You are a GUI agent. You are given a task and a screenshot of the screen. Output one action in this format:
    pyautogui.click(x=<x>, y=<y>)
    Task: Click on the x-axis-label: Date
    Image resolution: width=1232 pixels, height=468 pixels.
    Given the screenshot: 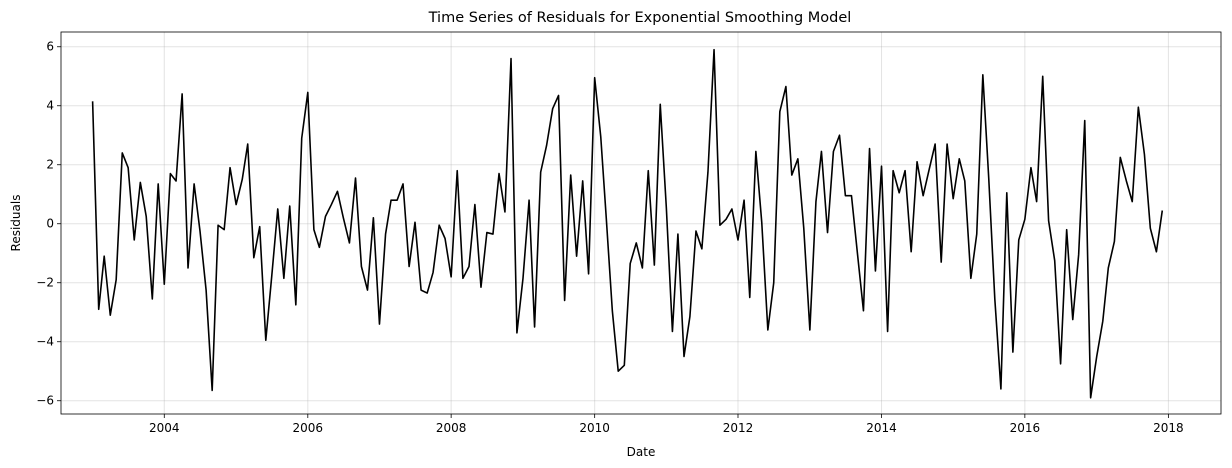 What is the action you would take?
    pyautogui.click(x=641, y=452)
    